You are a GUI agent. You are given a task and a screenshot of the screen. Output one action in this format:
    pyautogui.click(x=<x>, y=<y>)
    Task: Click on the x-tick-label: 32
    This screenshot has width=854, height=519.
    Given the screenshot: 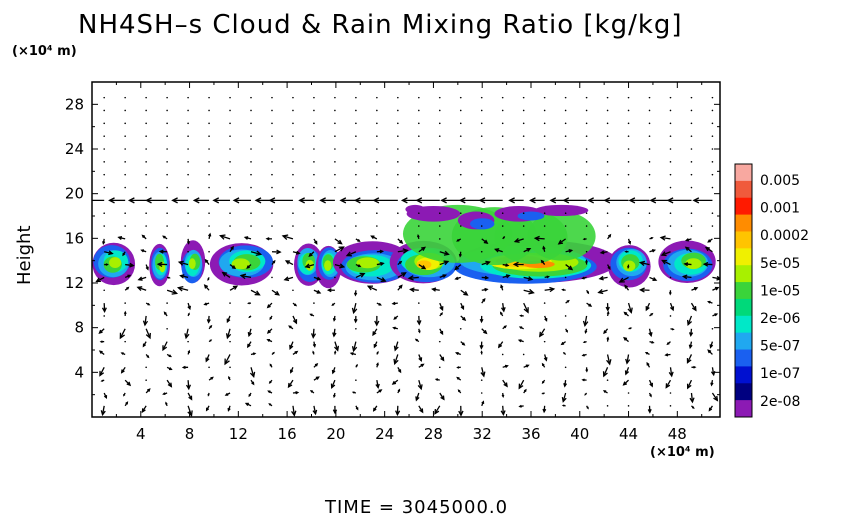 What is the action you would take?
    pyautogui.click(x=482, y=434)
    